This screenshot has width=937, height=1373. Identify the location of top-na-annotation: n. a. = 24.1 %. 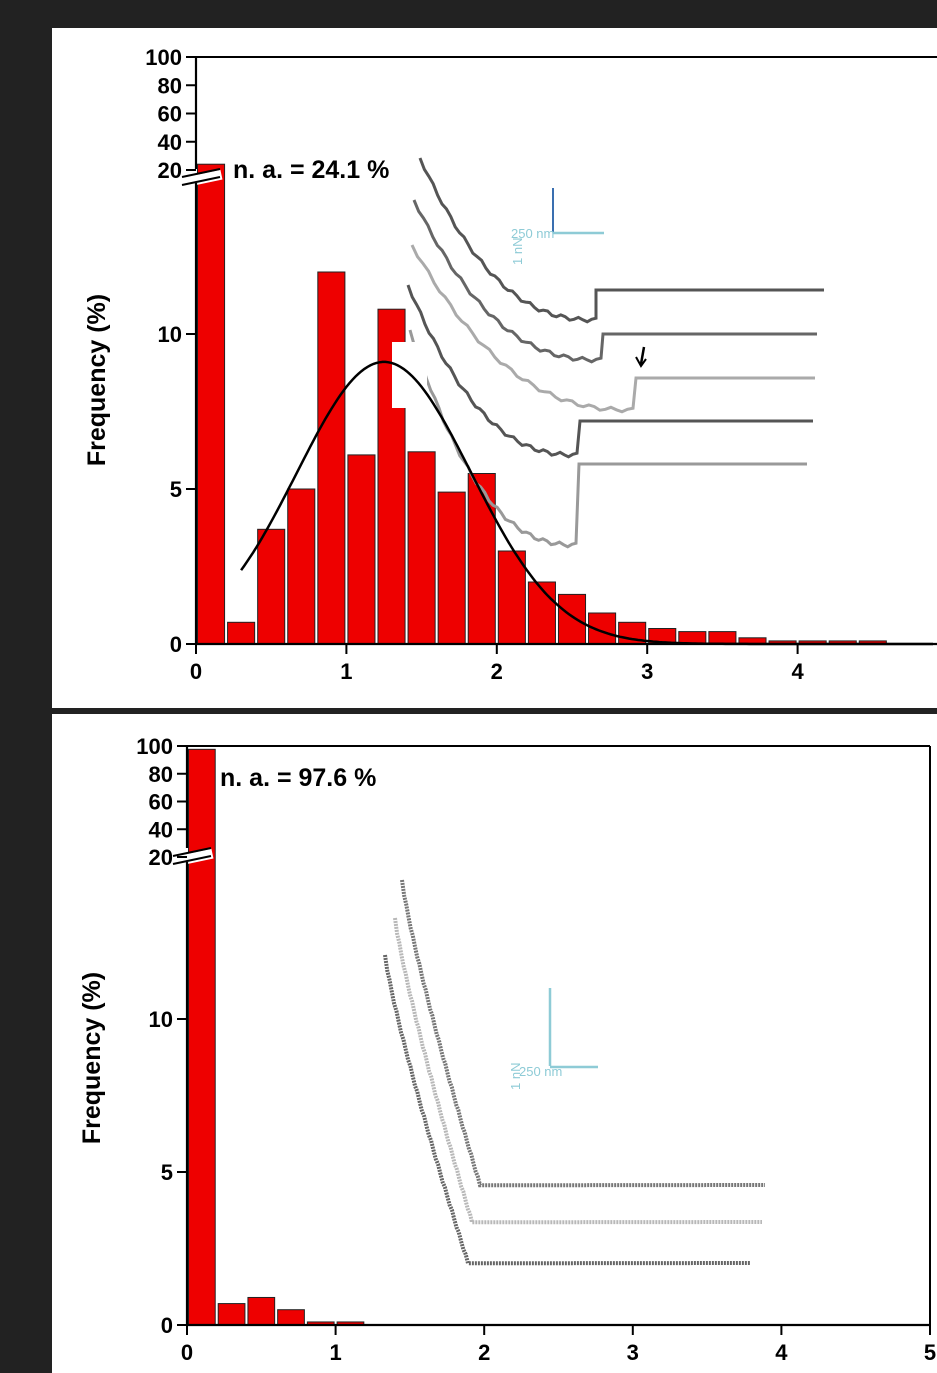
(311, 170).